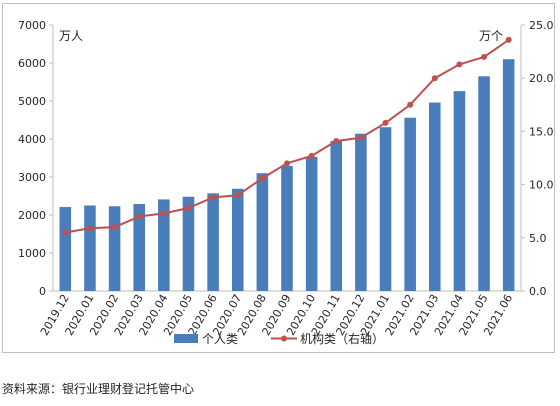 The image size is (560, 406). What do you see at coordinates (163, 213) in the screenshot?
I see `line-point-2020.04` at bounding box center [163, 213].